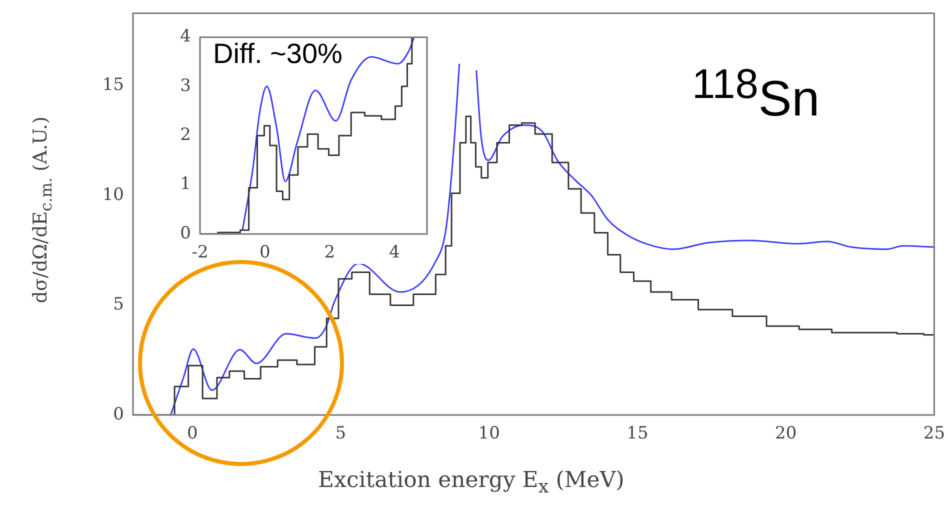  Describe the element at coordinates (394, 252) in the screenshot. I see `x-tick-label: 4` at that location.